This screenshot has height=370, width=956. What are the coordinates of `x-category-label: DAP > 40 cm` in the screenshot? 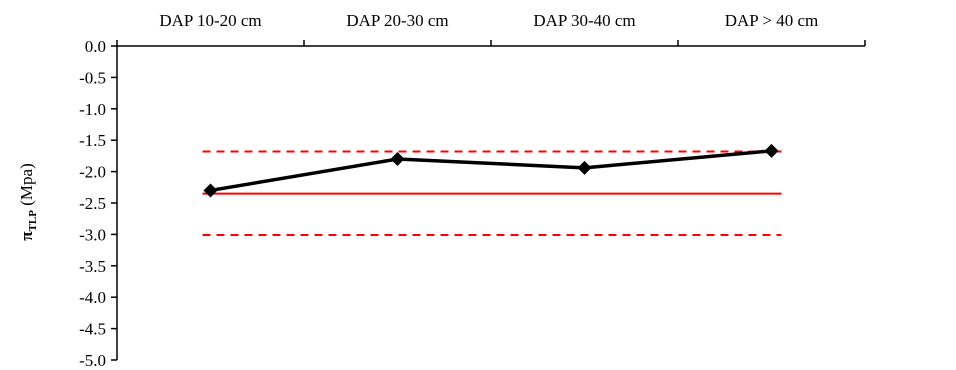 It's located at (771, 20).